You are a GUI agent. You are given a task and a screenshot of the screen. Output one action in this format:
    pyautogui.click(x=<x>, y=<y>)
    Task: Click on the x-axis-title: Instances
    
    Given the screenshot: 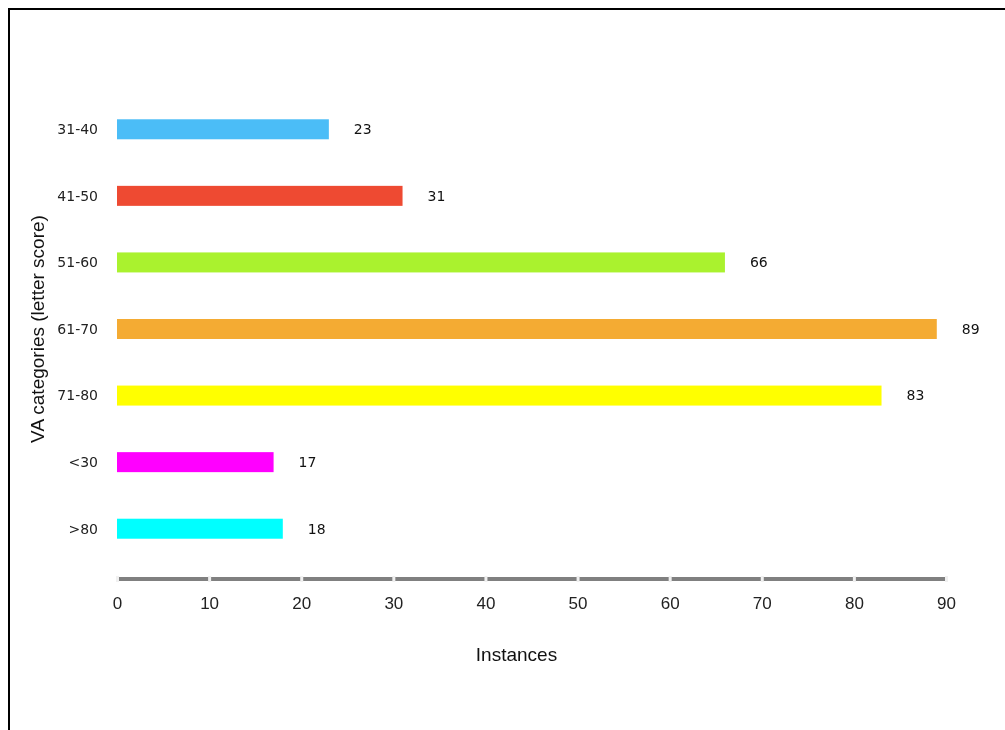 What is the action you would take?
    pyautogui.click(x=516, y=654)
    